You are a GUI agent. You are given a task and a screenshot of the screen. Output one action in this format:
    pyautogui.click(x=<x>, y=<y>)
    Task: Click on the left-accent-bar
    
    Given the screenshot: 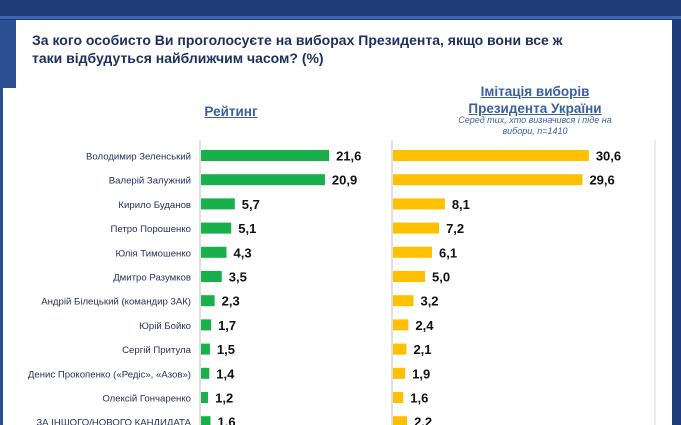 What is the action you would take?
    pyautogui.click(x=8, y=54)
    